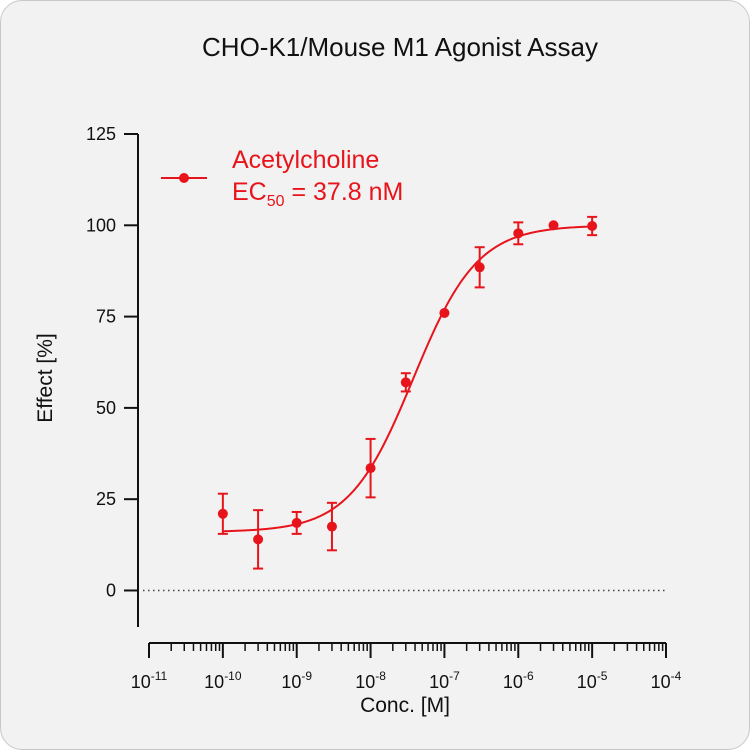  What do you see at coordinates (106, 408) in the screenshot?
I see `y-tick-label: 50` at bounding box center [106, 408].